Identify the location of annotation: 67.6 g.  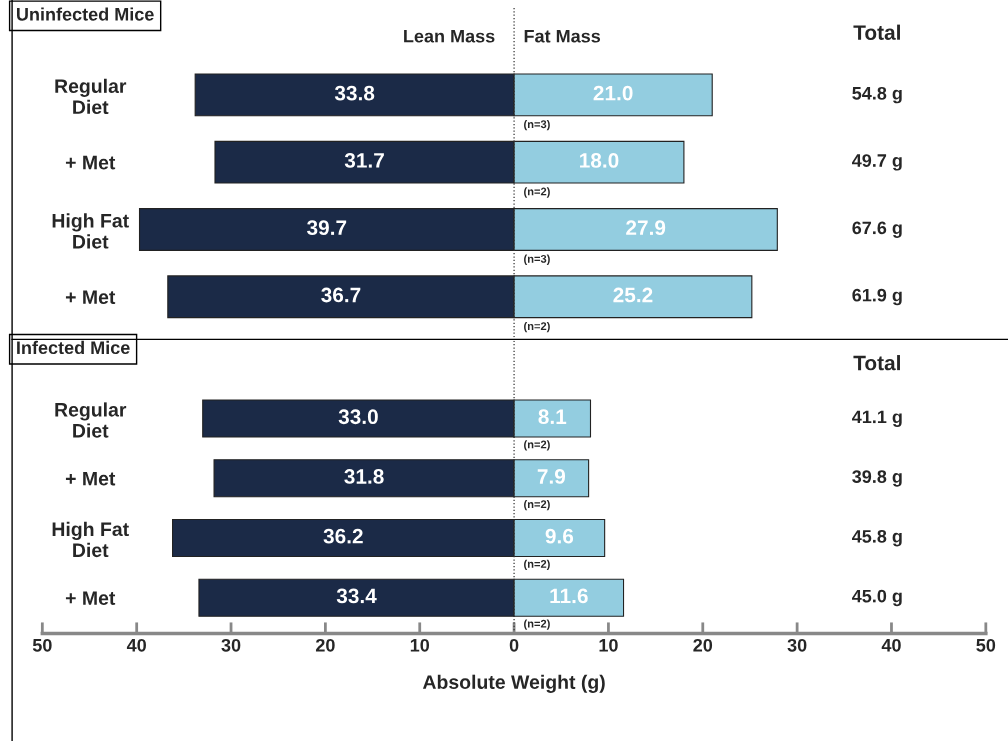
(877, 229).